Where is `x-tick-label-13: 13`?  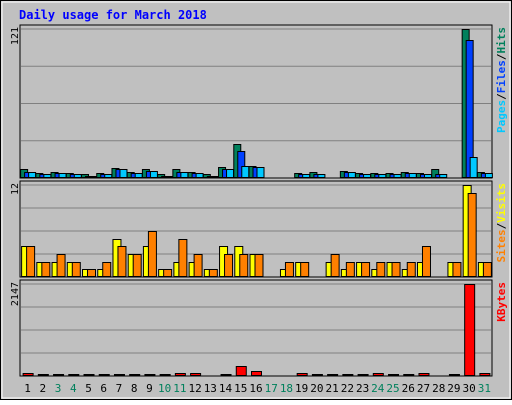 x-tick-label-13: 13 is located at coordinates (210, 388).